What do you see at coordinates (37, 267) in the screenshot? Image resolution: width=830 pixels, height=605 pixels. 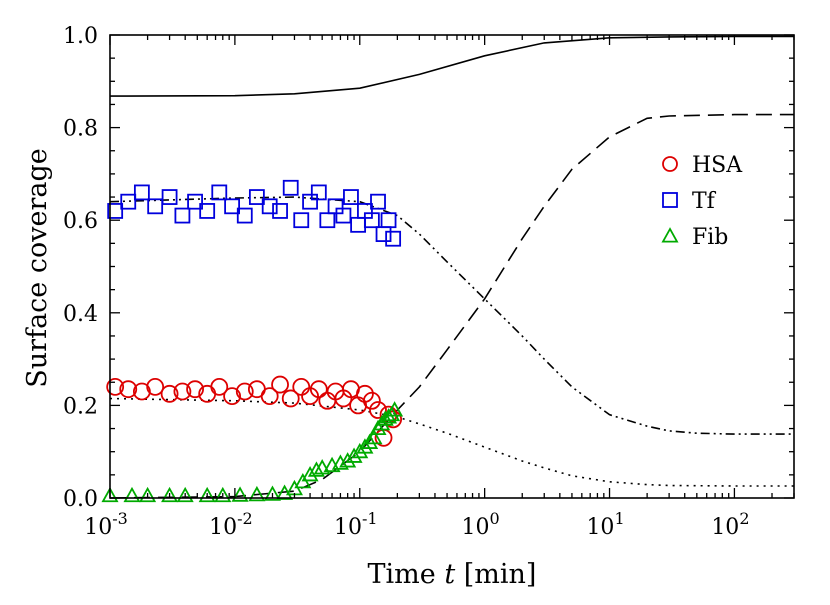 I see `y-axis-title: Surface coverage` at bounding box center [37, 267].